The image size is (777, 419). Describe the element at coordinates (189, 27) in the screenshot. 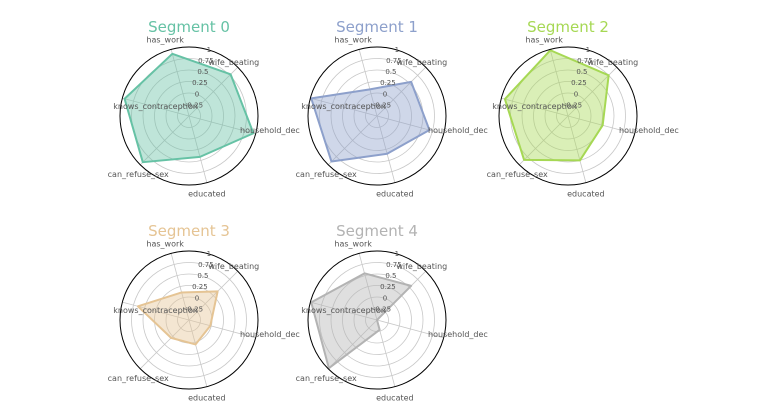

I see `panel-title: Segment 0` at that location.